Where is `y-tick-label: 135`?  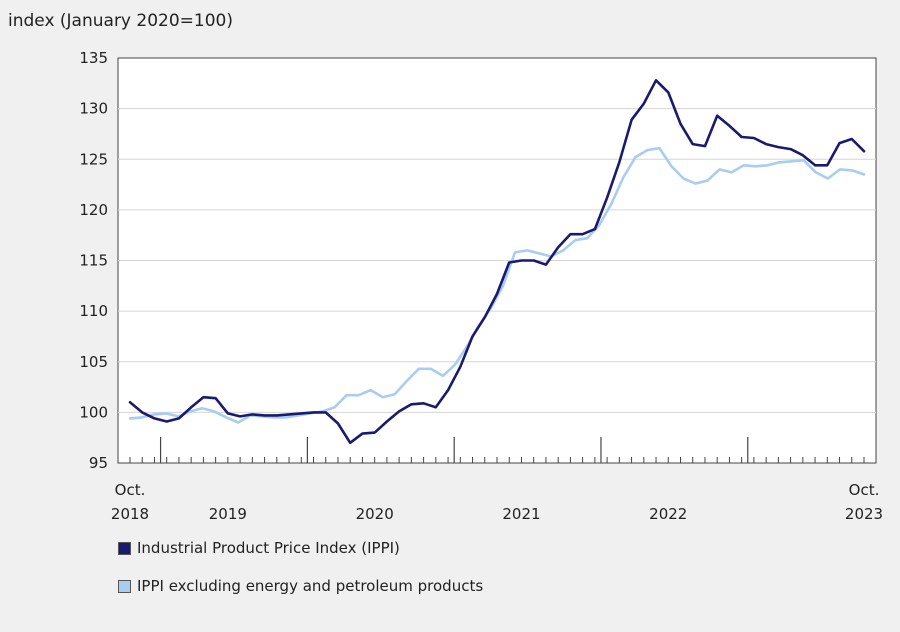
y-tick-label: 135 is located at coordinates (93, 58).